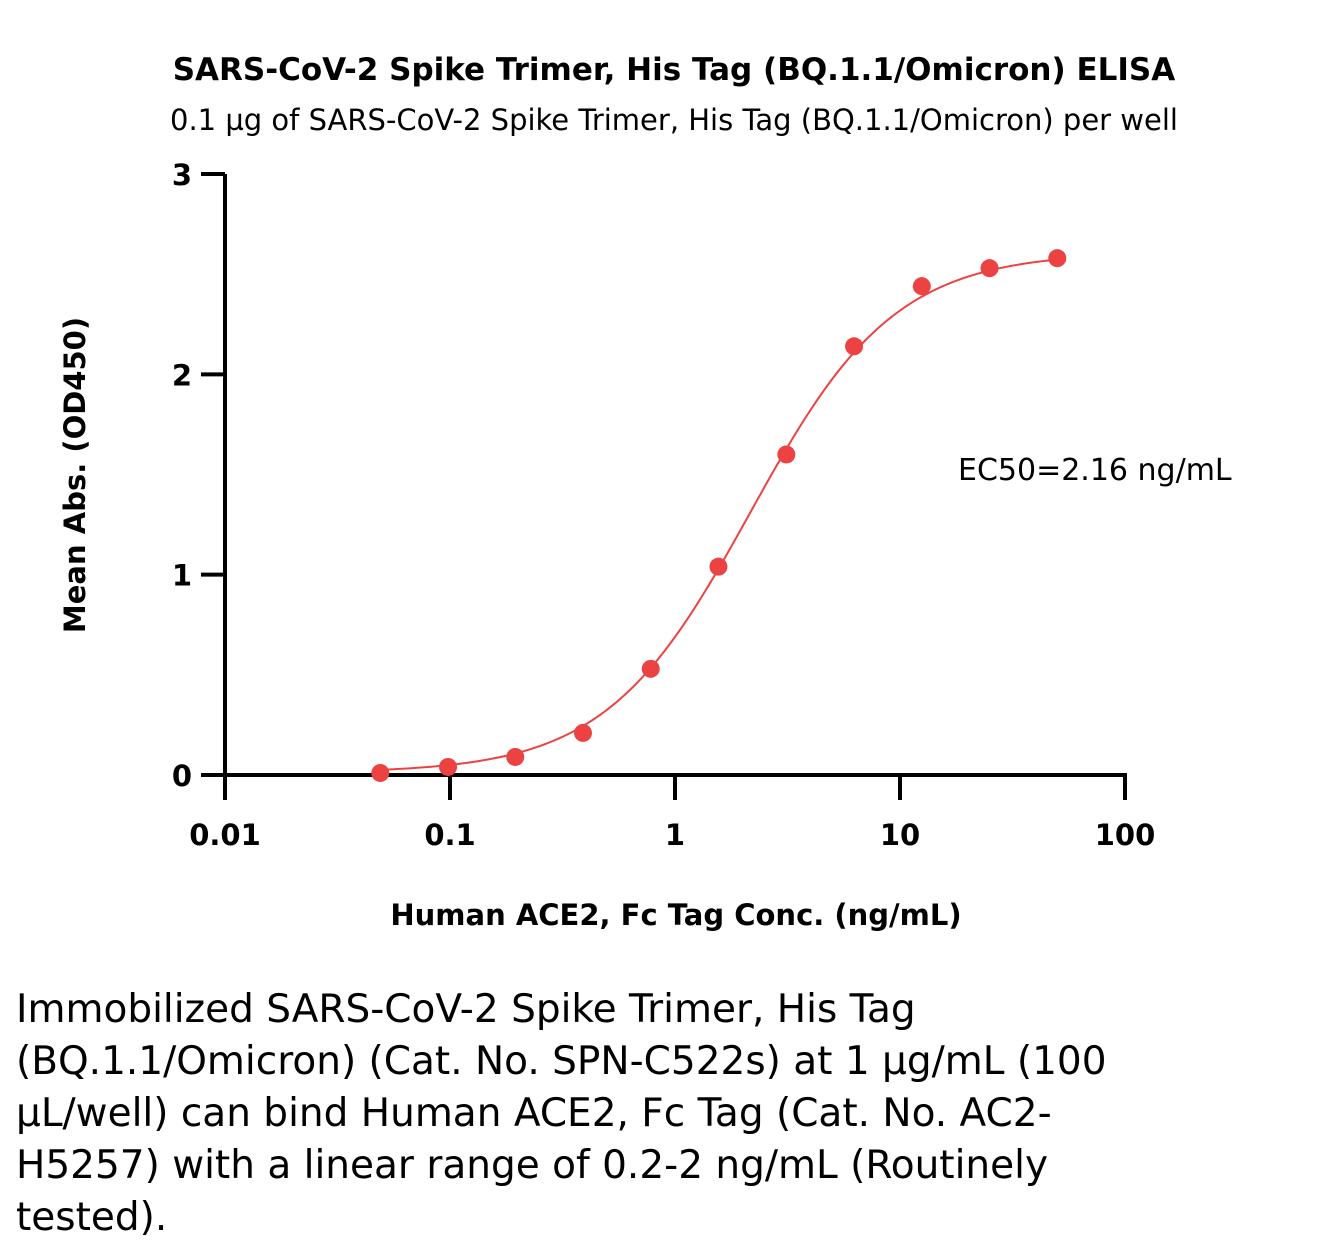 This screenshot has width=1317, height=1259. What do you see at coordinates (675, 835) in the screenshot?
I see `x-tick-label: 1` at bounding box center [675, 835].